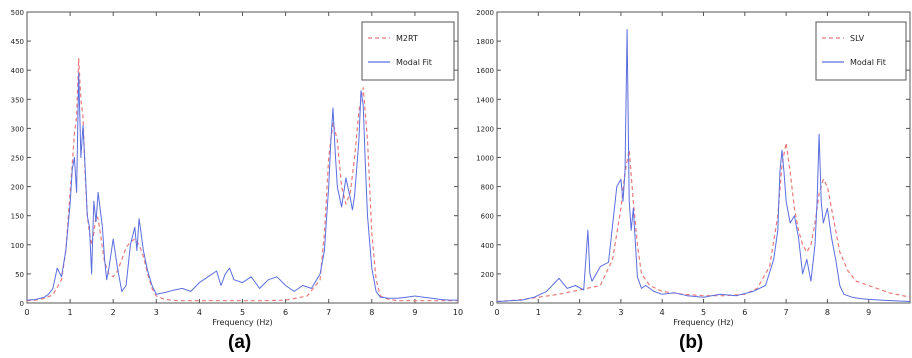 This screenshot has height=358, width=912. I want to click on legend: SLV Modal Fit, so click(861, 51).